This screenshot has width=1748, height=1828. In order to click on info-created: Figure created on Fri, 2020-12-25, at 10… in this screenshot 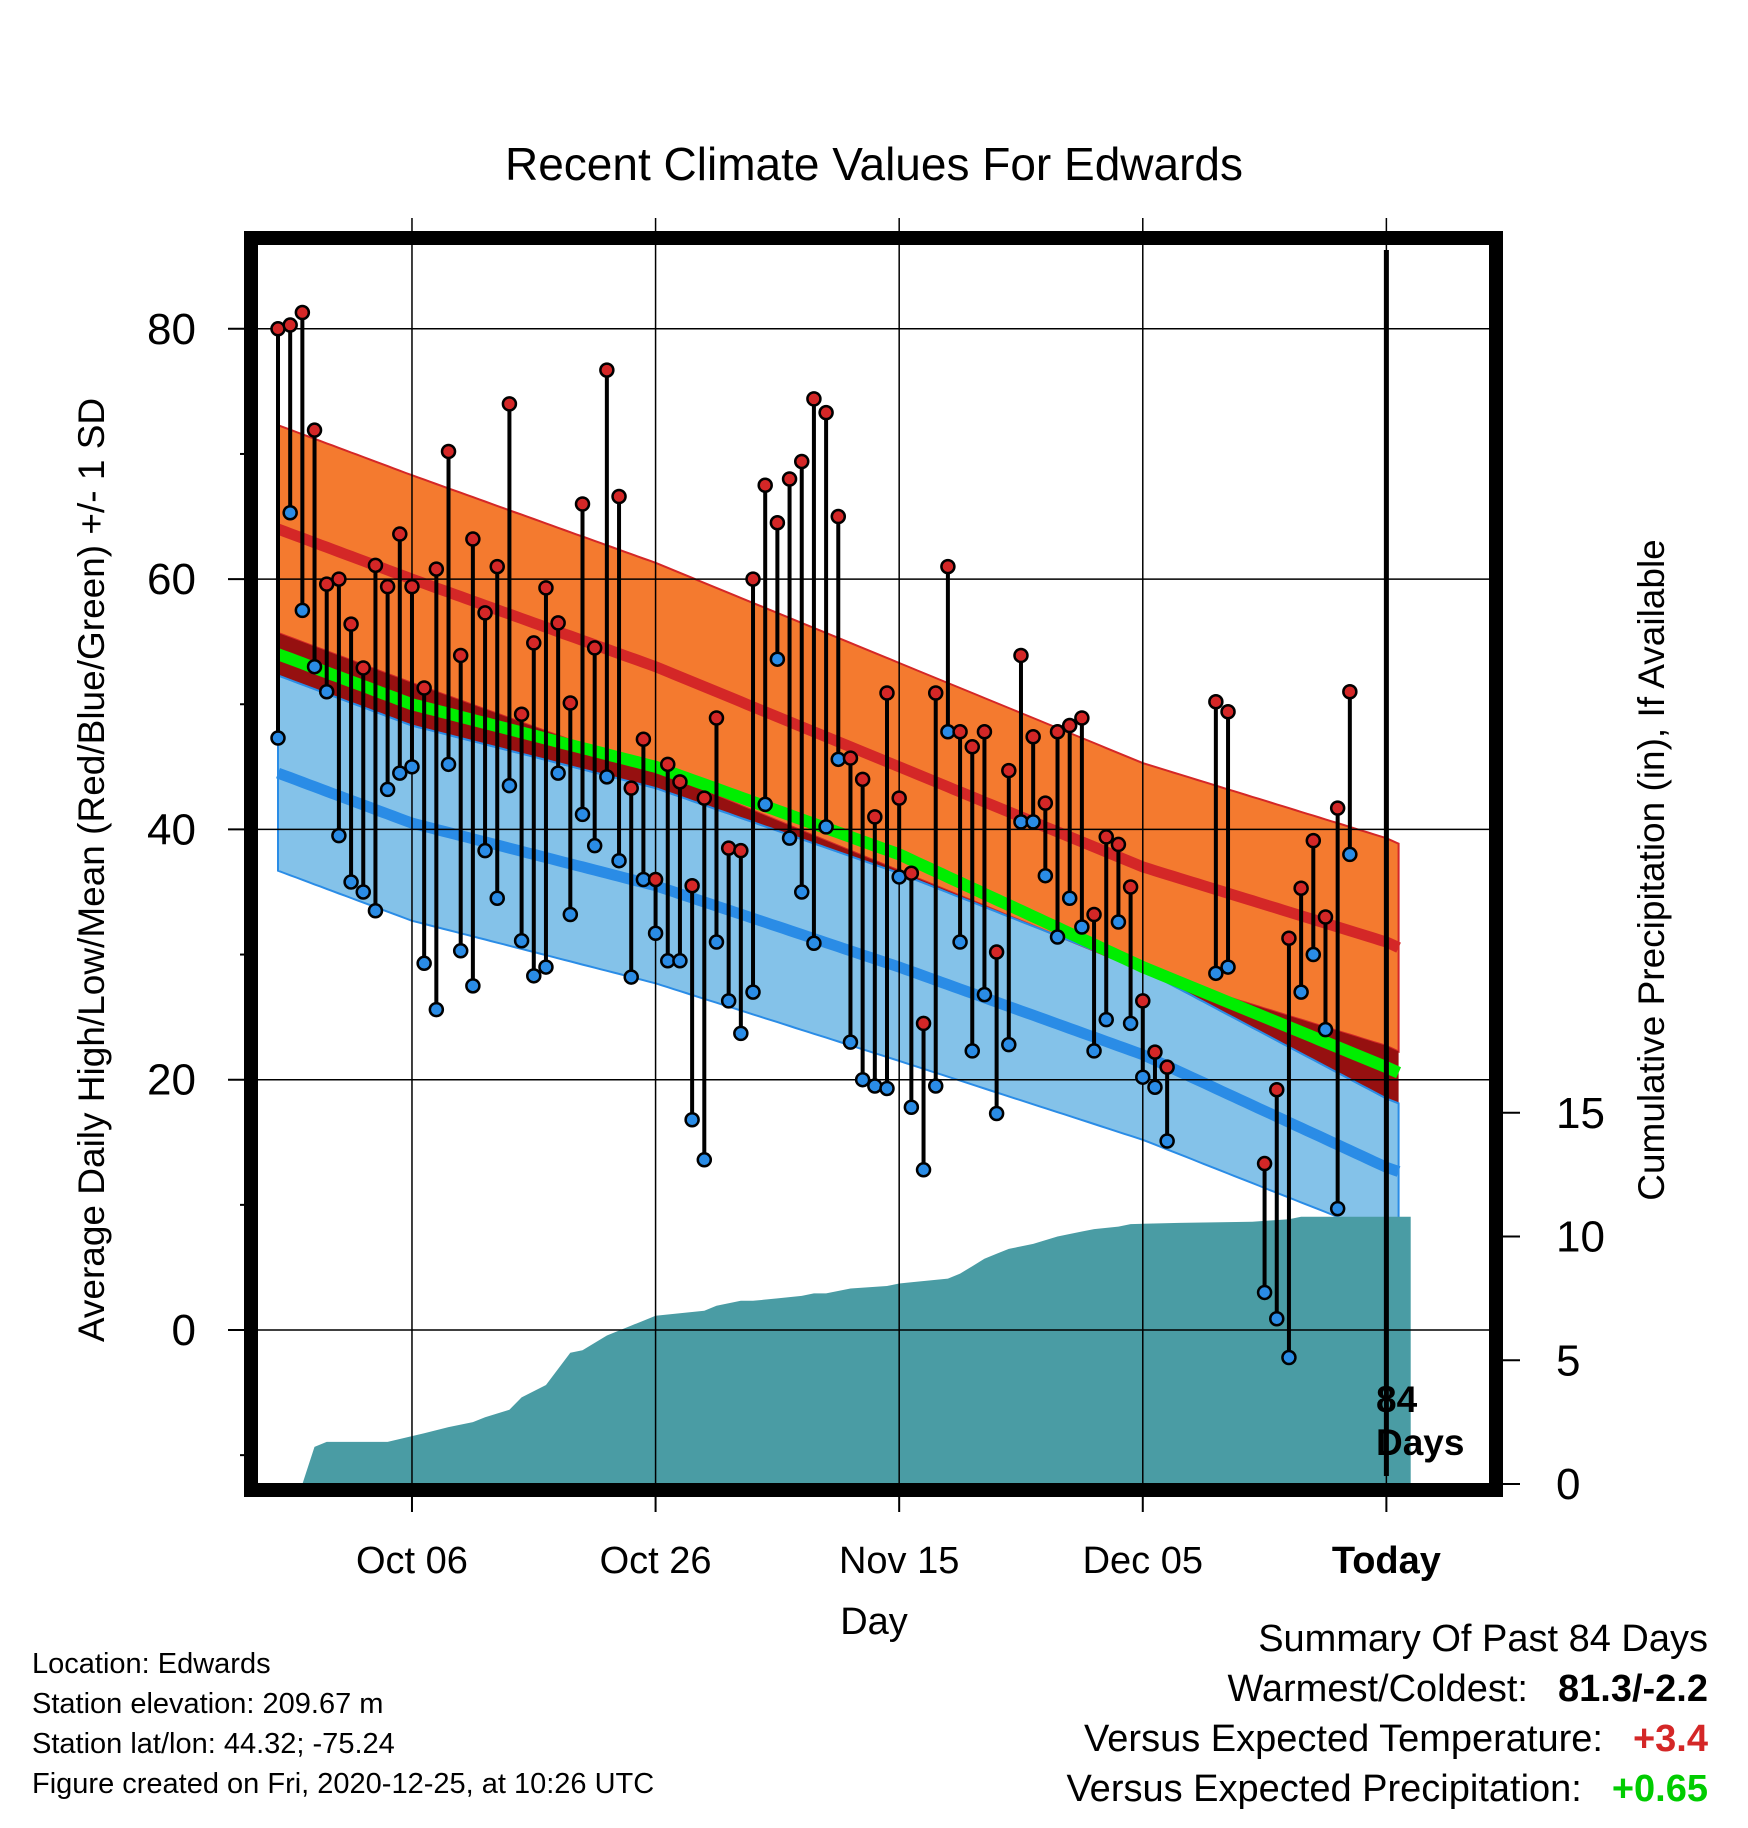, I will do `click(343, 1784)`.